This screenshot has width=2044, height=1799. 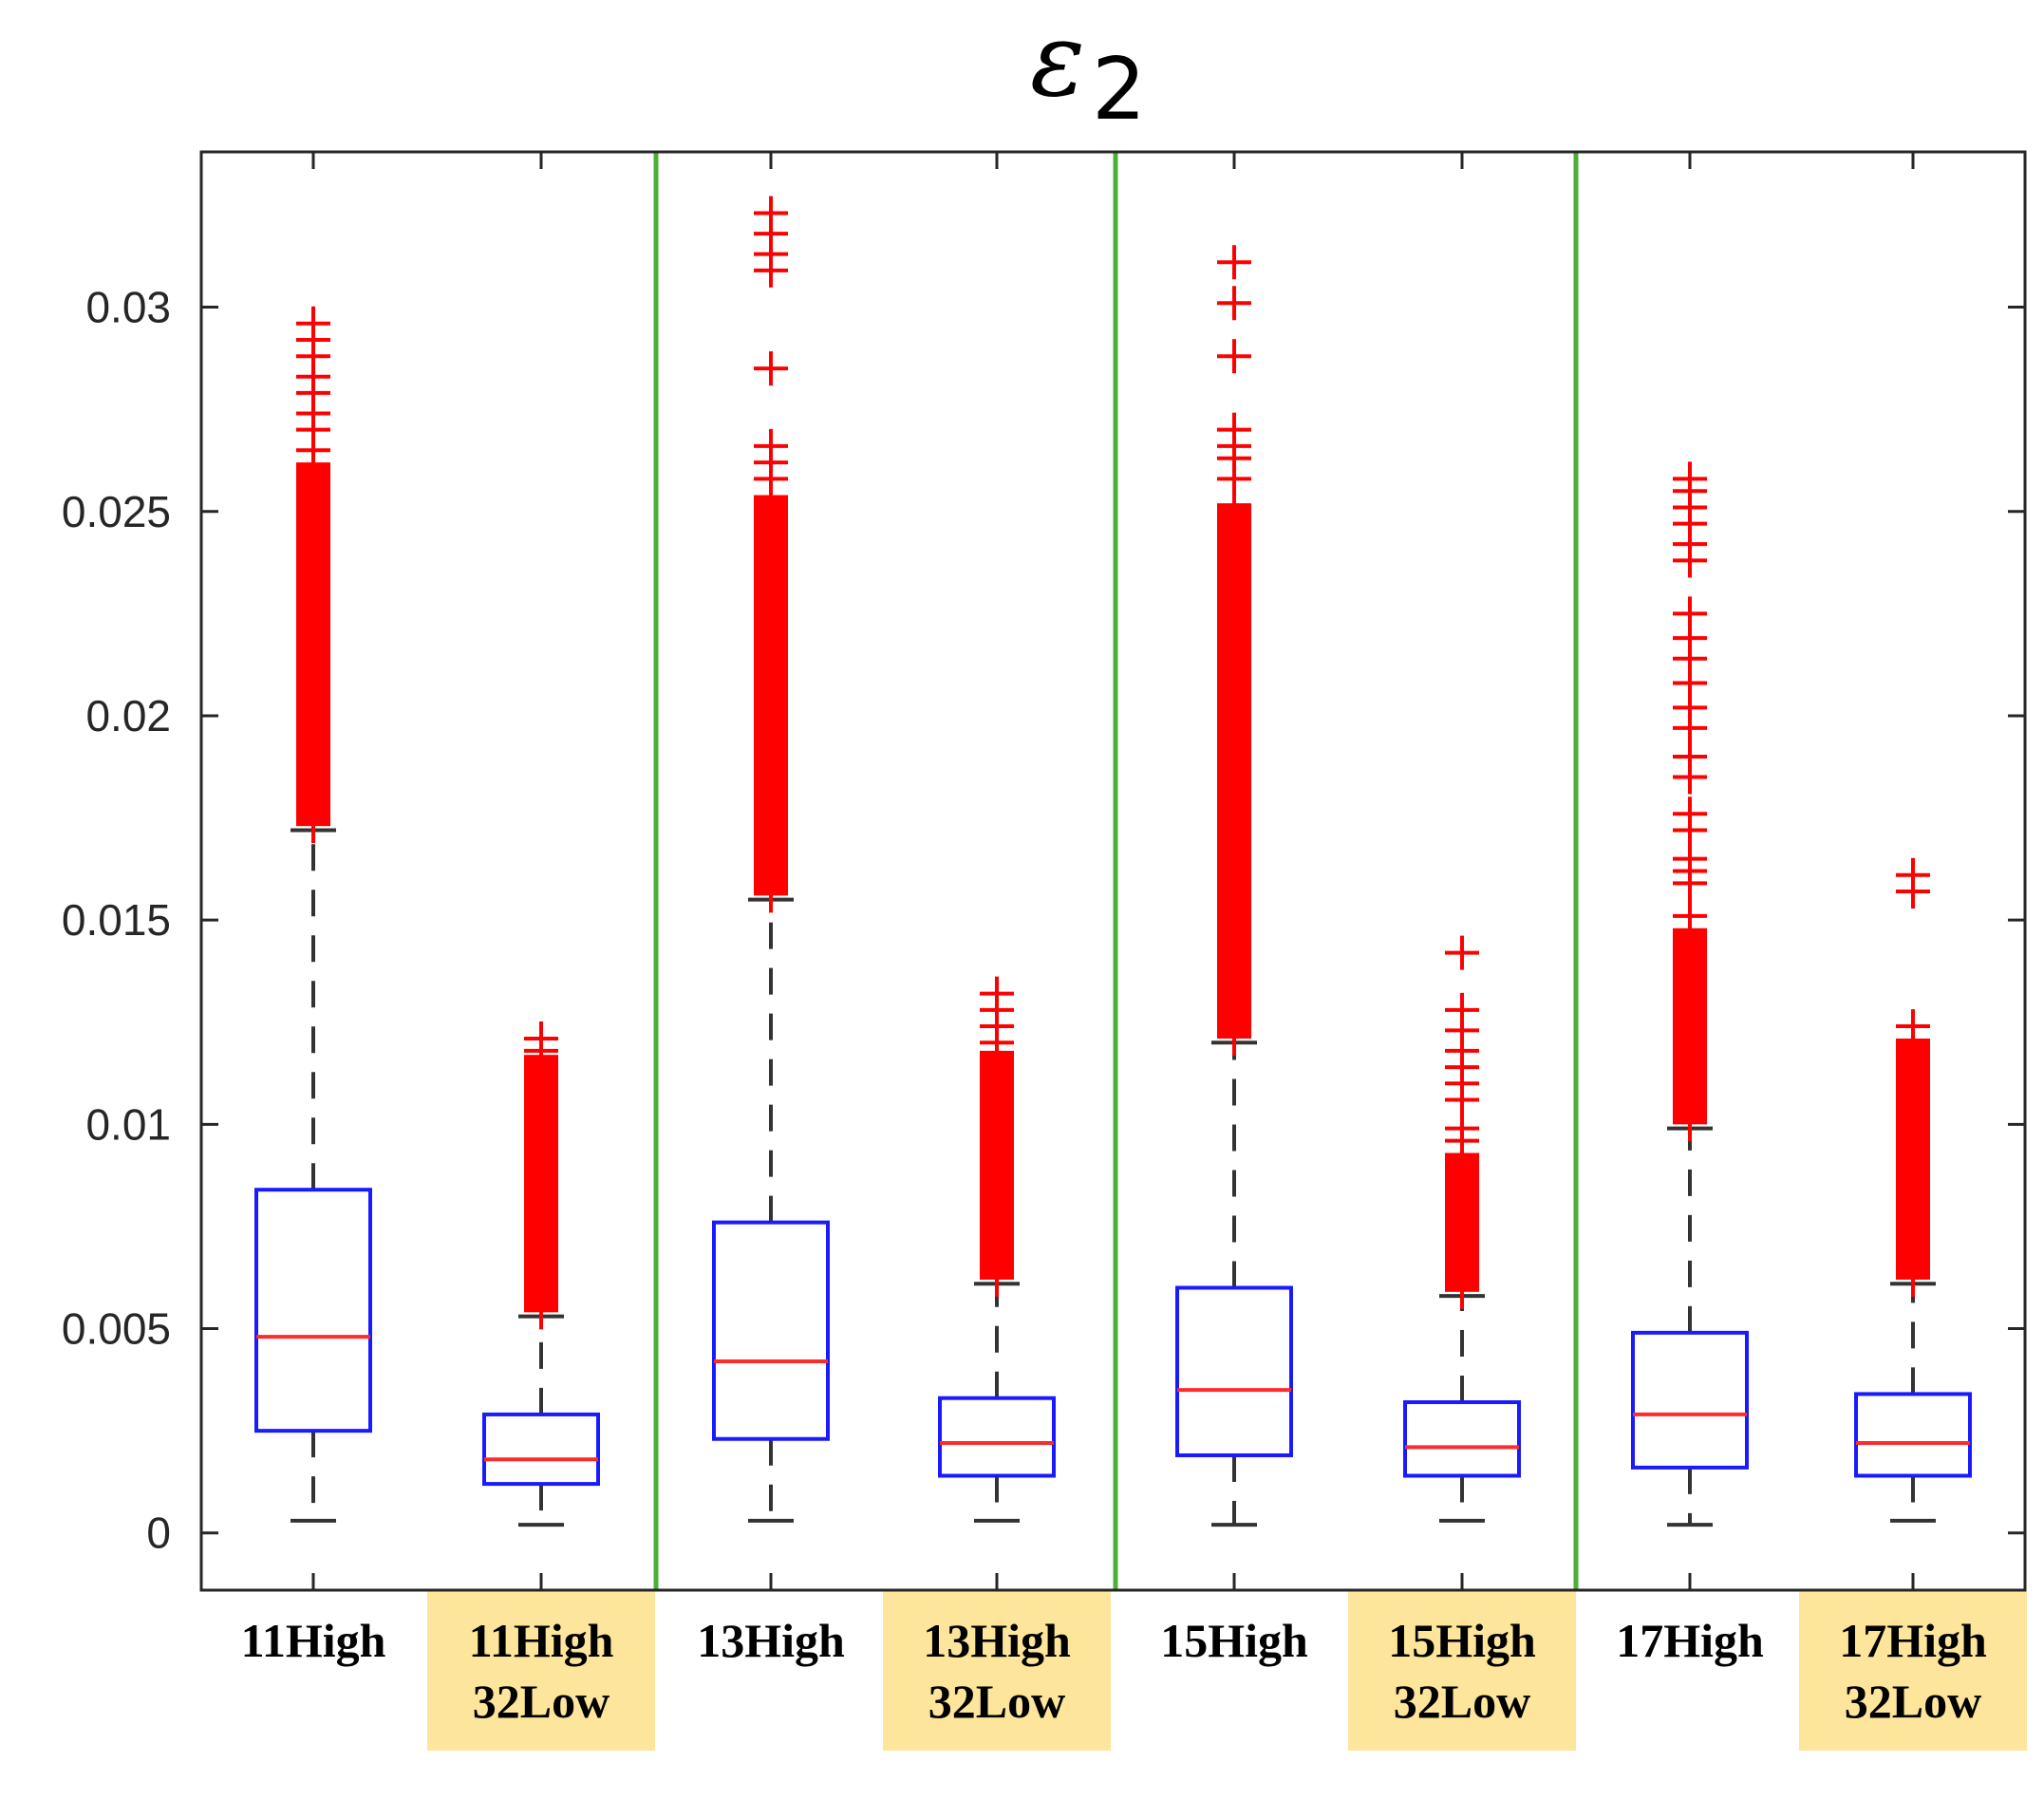 I want to click on category-highlights, so click(x=1227, y=1671).